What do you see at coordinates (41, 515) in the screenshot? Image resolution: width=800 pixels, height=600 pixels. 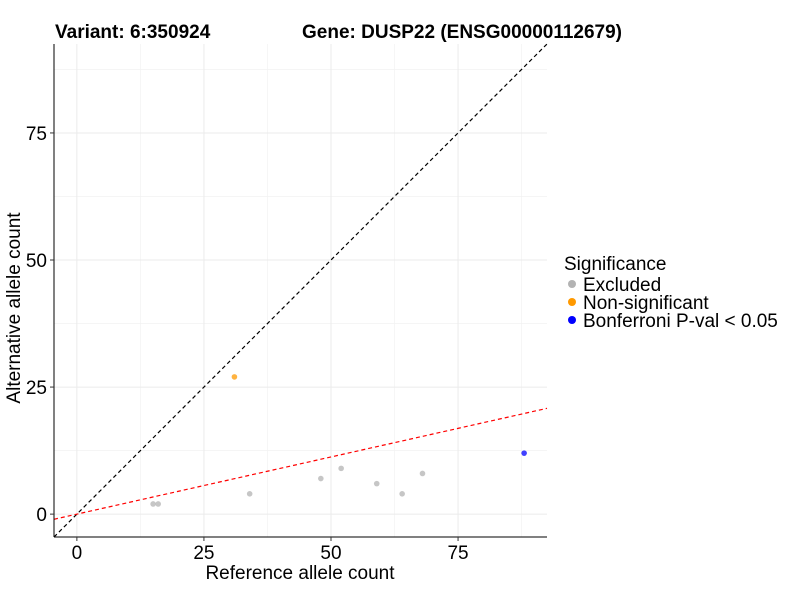 I see `y-tick-label: 0` at bounding box center [41, 515].